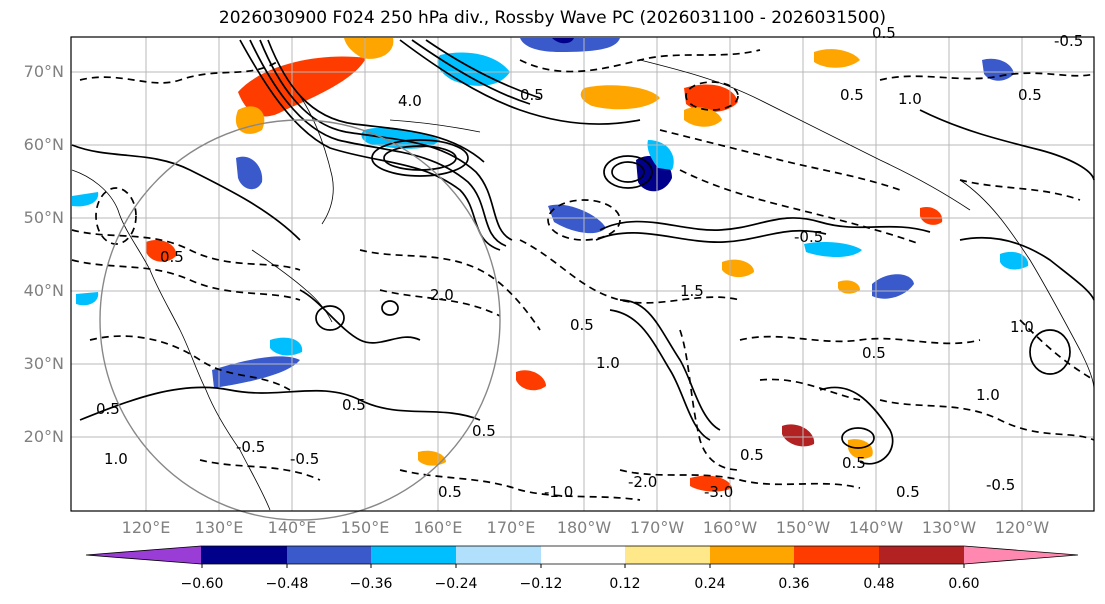  I want to click on fill-cyan-sw2, so click(286, 346).